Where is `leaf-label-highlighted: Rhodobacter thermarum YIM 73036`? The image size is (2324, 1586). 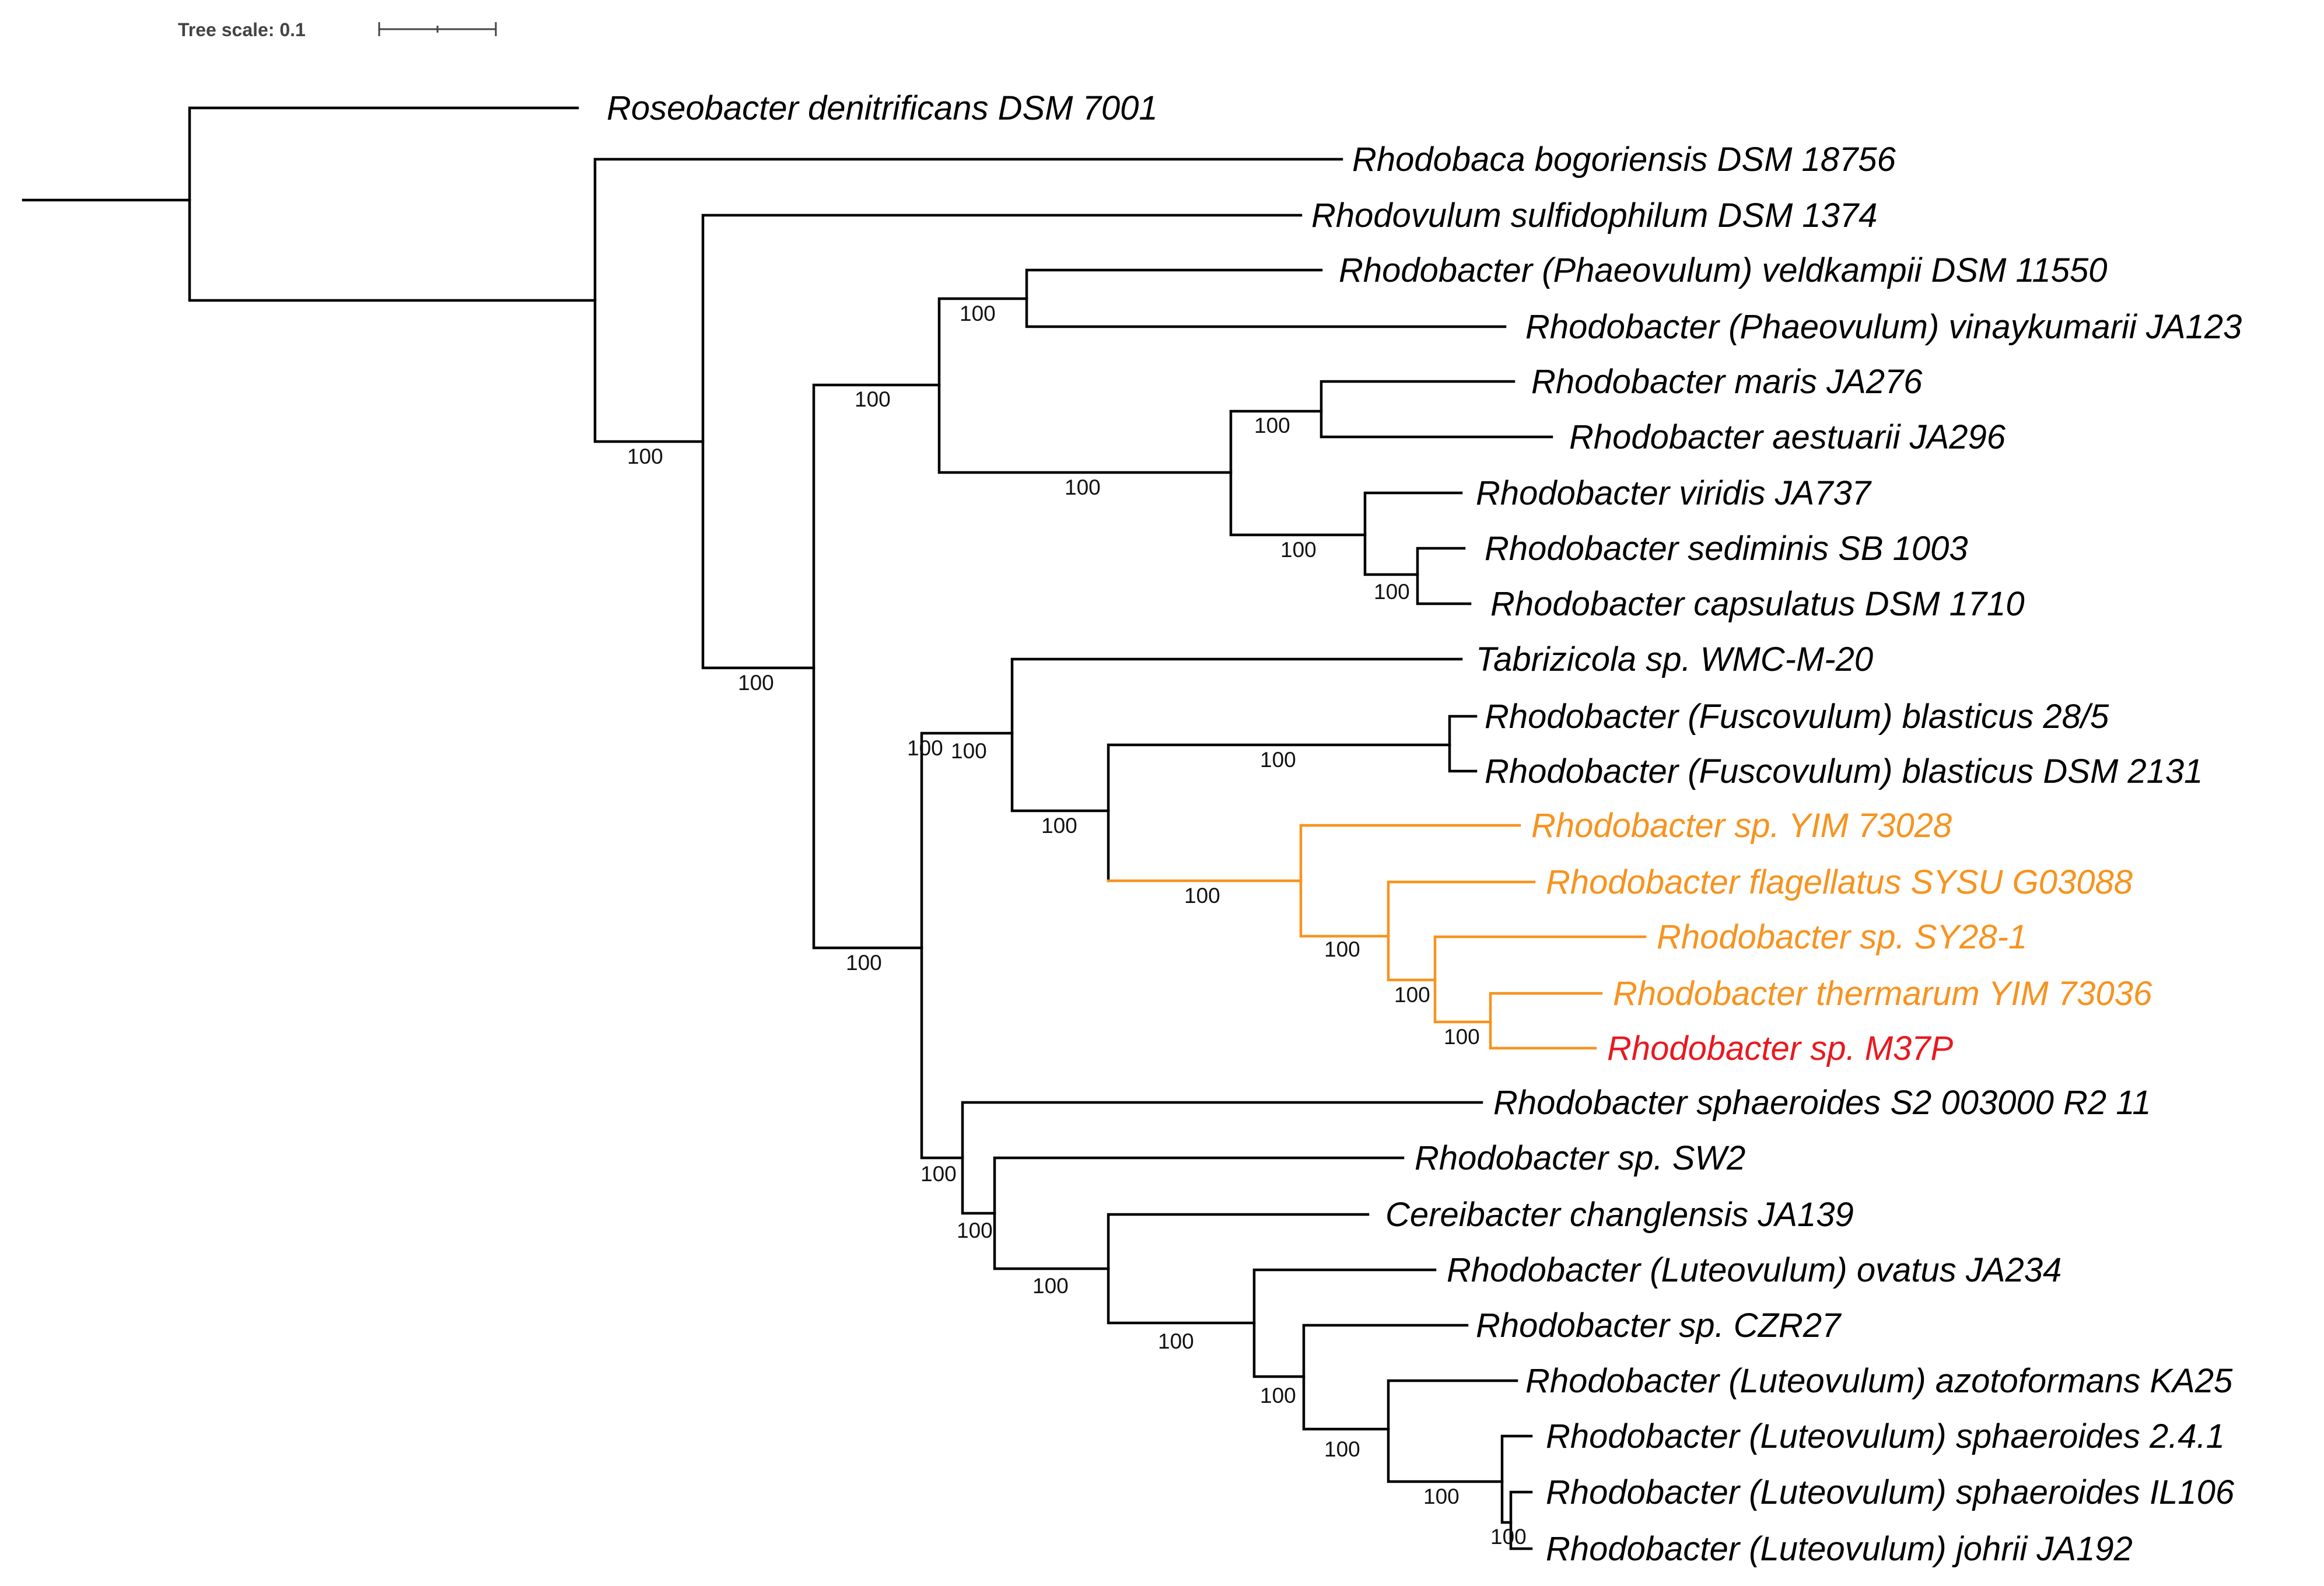
leaf-label-highlighted: Rhodobacter thermarum YIM 73036 is located at coordinates (1882, 994).